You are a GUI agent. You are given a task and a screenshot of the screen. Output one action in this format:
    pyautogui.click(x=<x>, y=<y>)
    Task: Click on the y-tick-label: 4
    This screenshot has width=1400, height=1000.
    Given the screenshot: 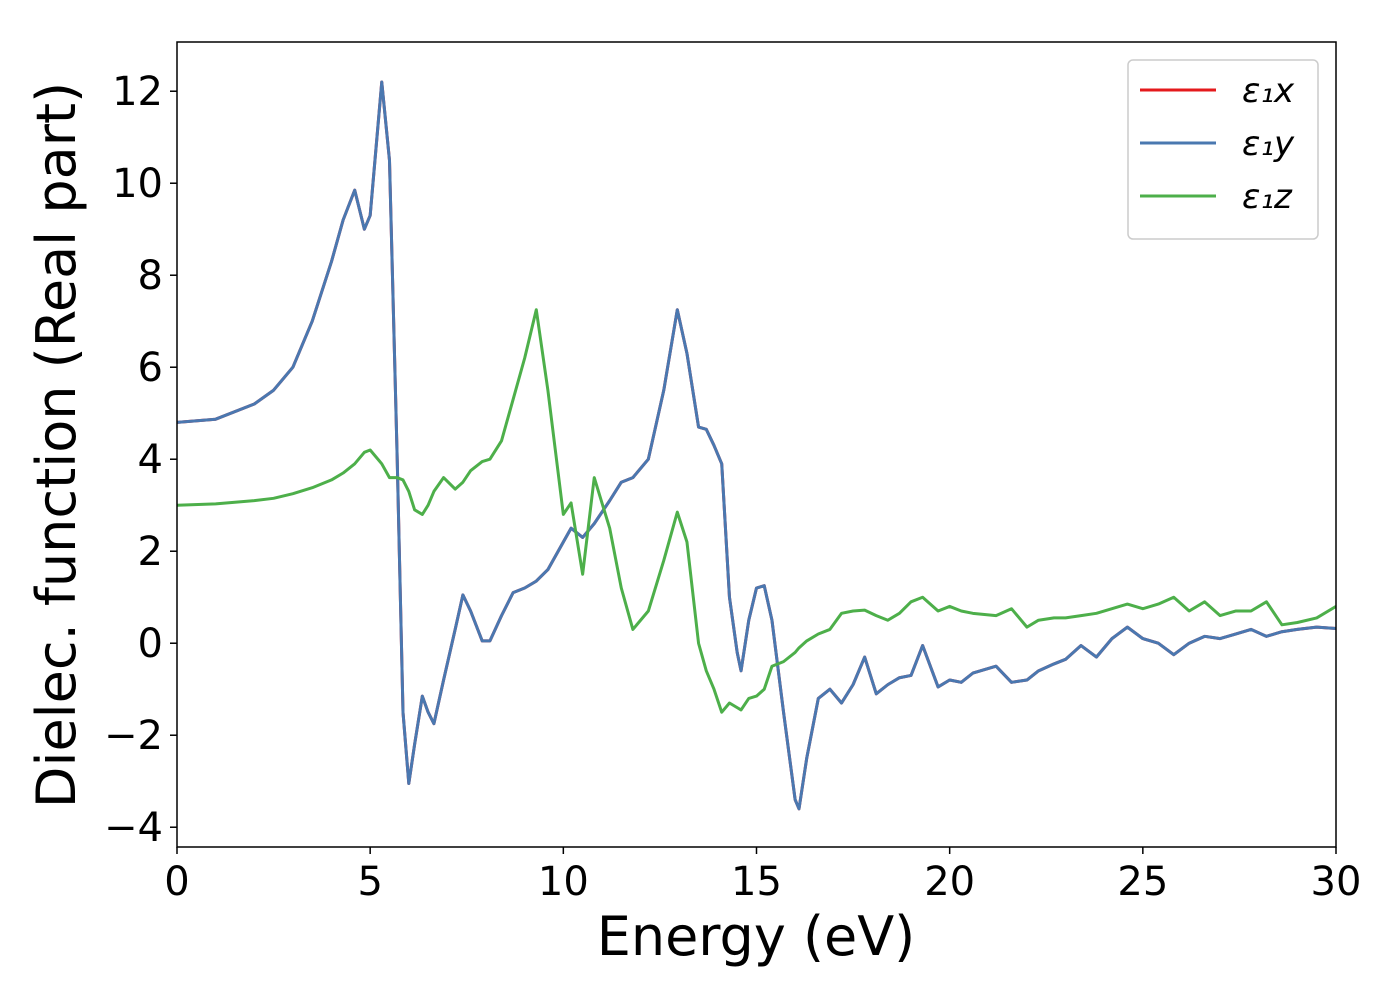 What is the action you would take?
    pyautogui.click(x=150, y=460)
    